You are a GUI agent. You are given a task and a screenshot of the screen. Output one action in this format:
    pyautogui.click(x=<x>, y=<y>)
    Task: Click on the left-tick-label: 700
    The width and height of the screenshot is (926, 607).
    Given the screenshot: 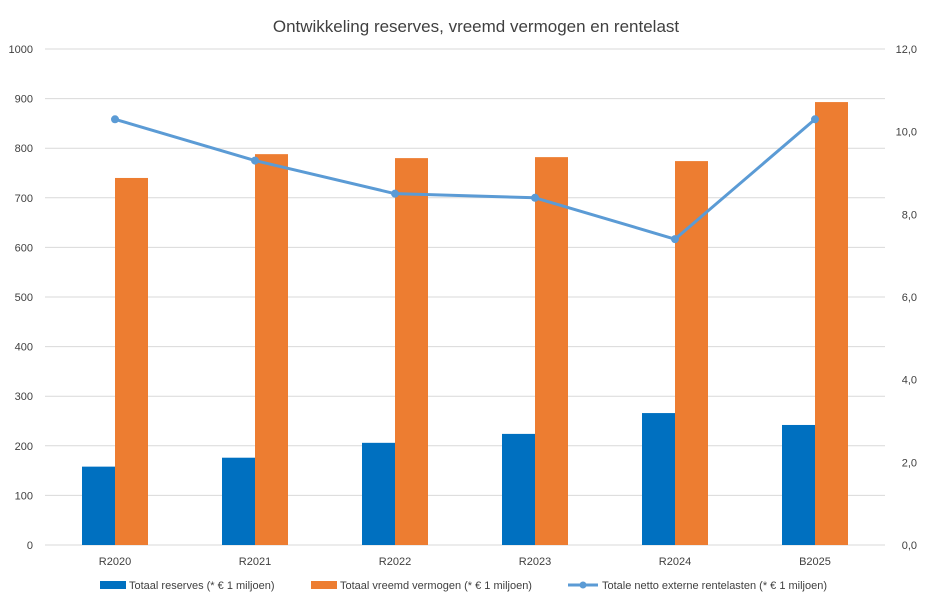 What is the action you would take?
    pyautogui.click(x=24, y=199)
    